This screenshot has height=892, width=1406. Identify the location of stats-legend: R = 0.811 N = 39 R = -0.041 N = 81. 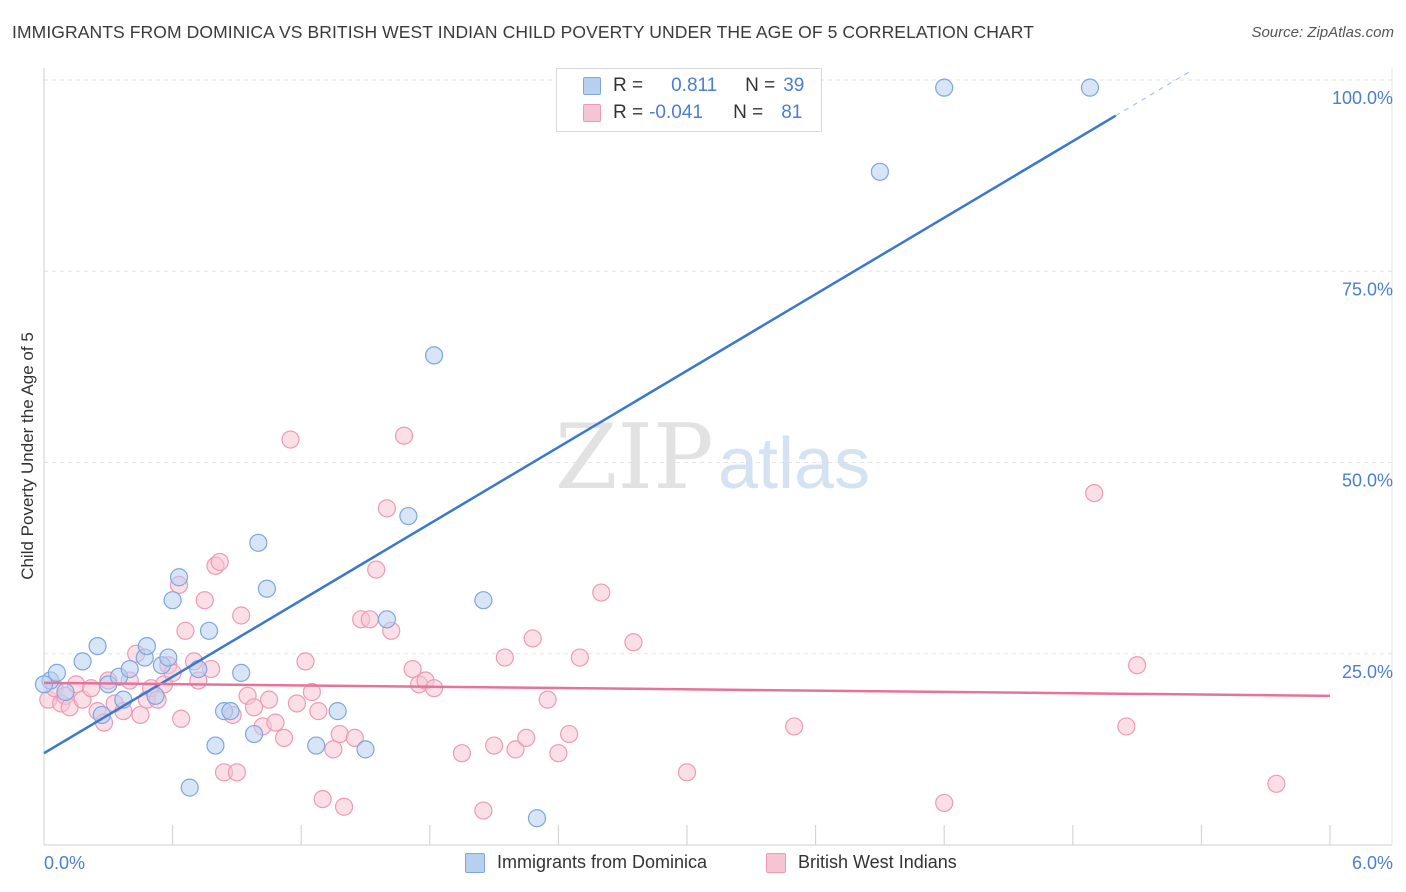
(689, 100).